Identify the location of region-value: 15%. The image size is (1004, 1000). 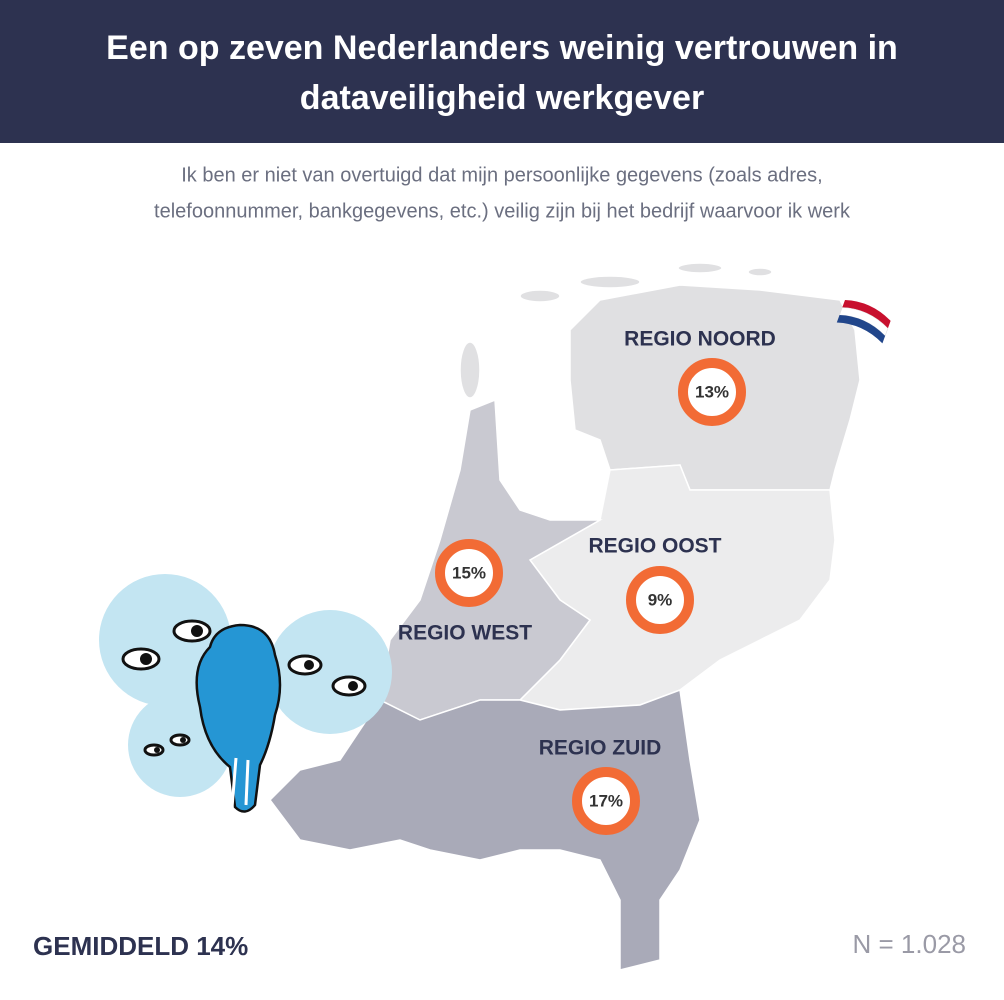
(469, 572).